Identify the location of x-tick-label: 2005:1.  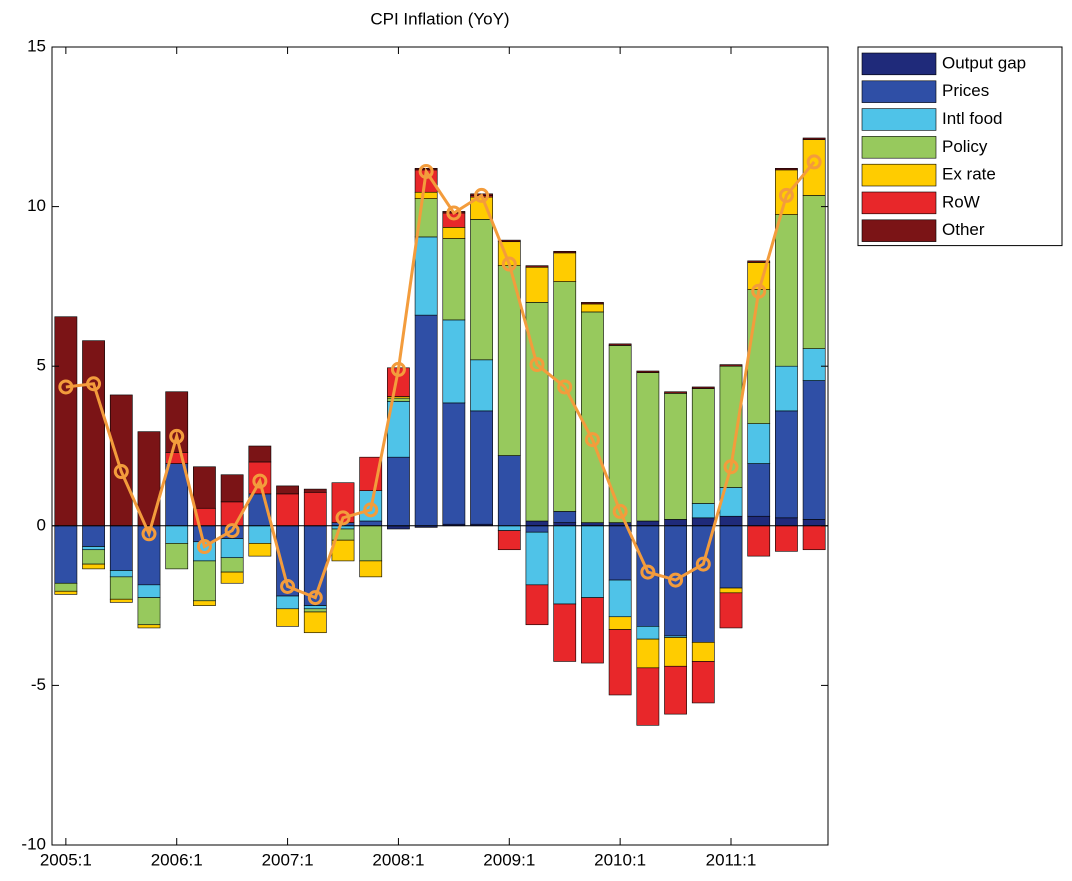
(66, 859).